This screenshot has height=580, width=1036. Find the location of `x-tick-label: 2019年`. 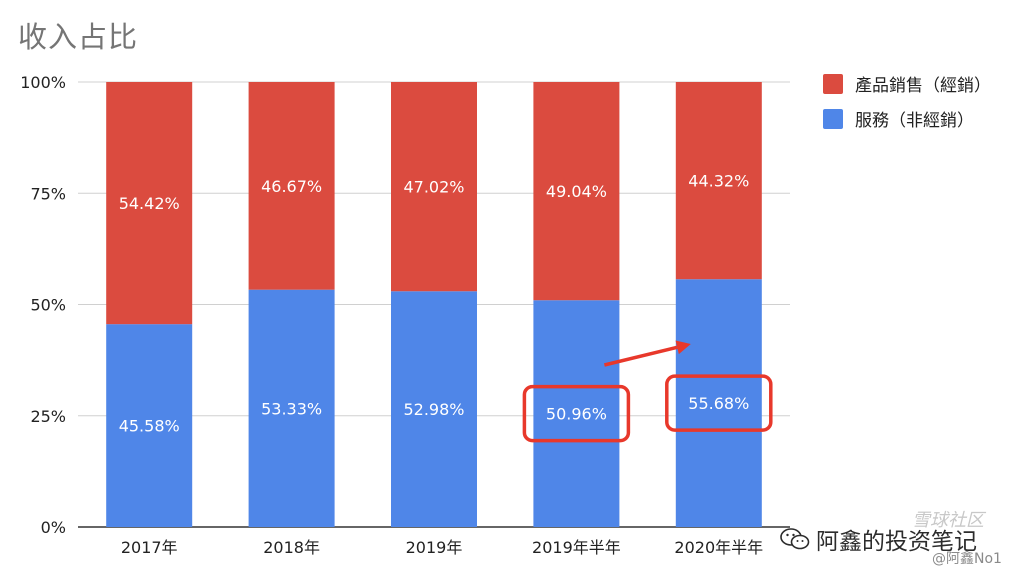

x-tick-label: 2019年 is located at coordinates (434, 547).